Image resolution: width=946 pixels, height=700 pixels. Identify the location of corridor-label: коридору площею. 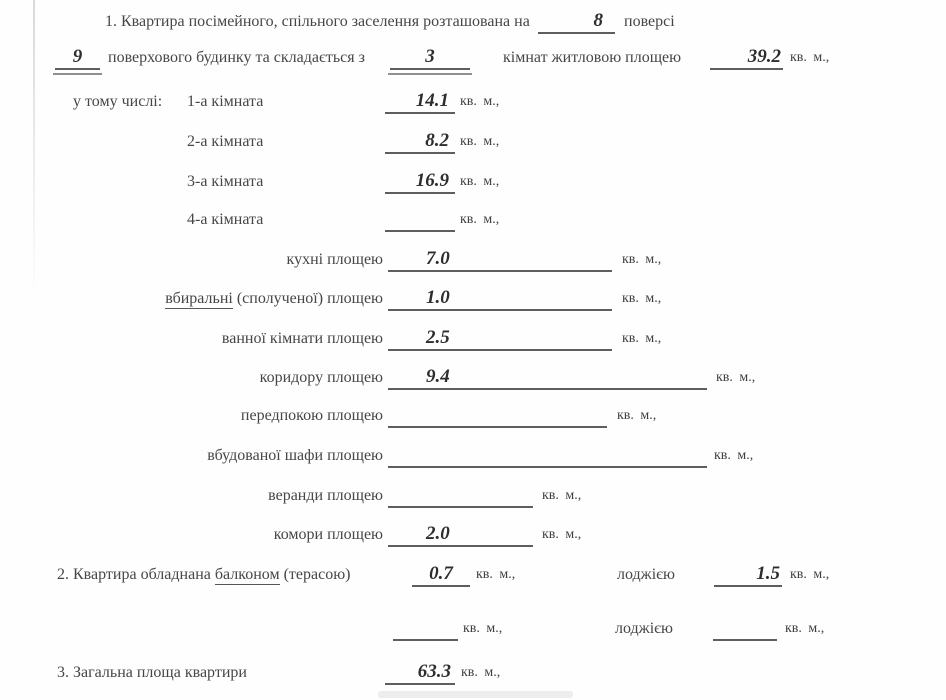
(321, 377).